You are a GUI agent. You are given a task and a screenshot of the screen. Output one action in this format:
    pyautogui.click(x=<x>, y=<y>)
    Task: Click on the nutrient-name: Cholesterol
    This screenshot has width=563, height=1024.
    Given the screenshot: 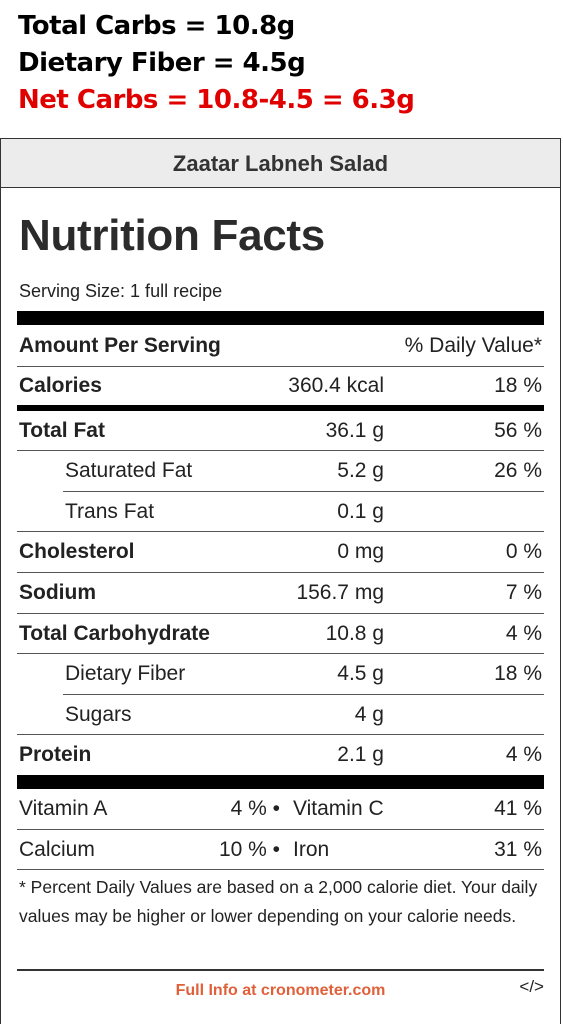 What is the action you would take?
    pyautogui.click(x=77, y=551)
    